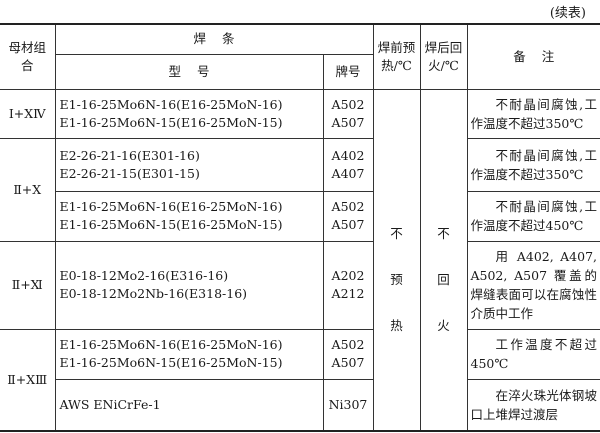  Describe the element at coordinates (396, 56) in the screenshot. I see `header-preheat: 焊前预热/℃` at that location.